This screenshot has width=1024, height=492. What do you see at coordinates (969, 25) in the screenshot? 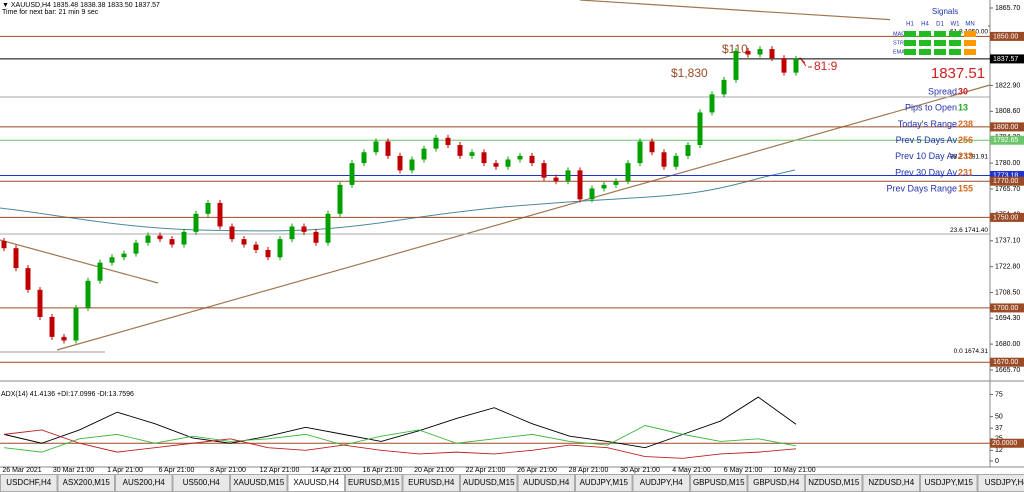
I see `signal-column: MN` at bounding box center [969, 25].